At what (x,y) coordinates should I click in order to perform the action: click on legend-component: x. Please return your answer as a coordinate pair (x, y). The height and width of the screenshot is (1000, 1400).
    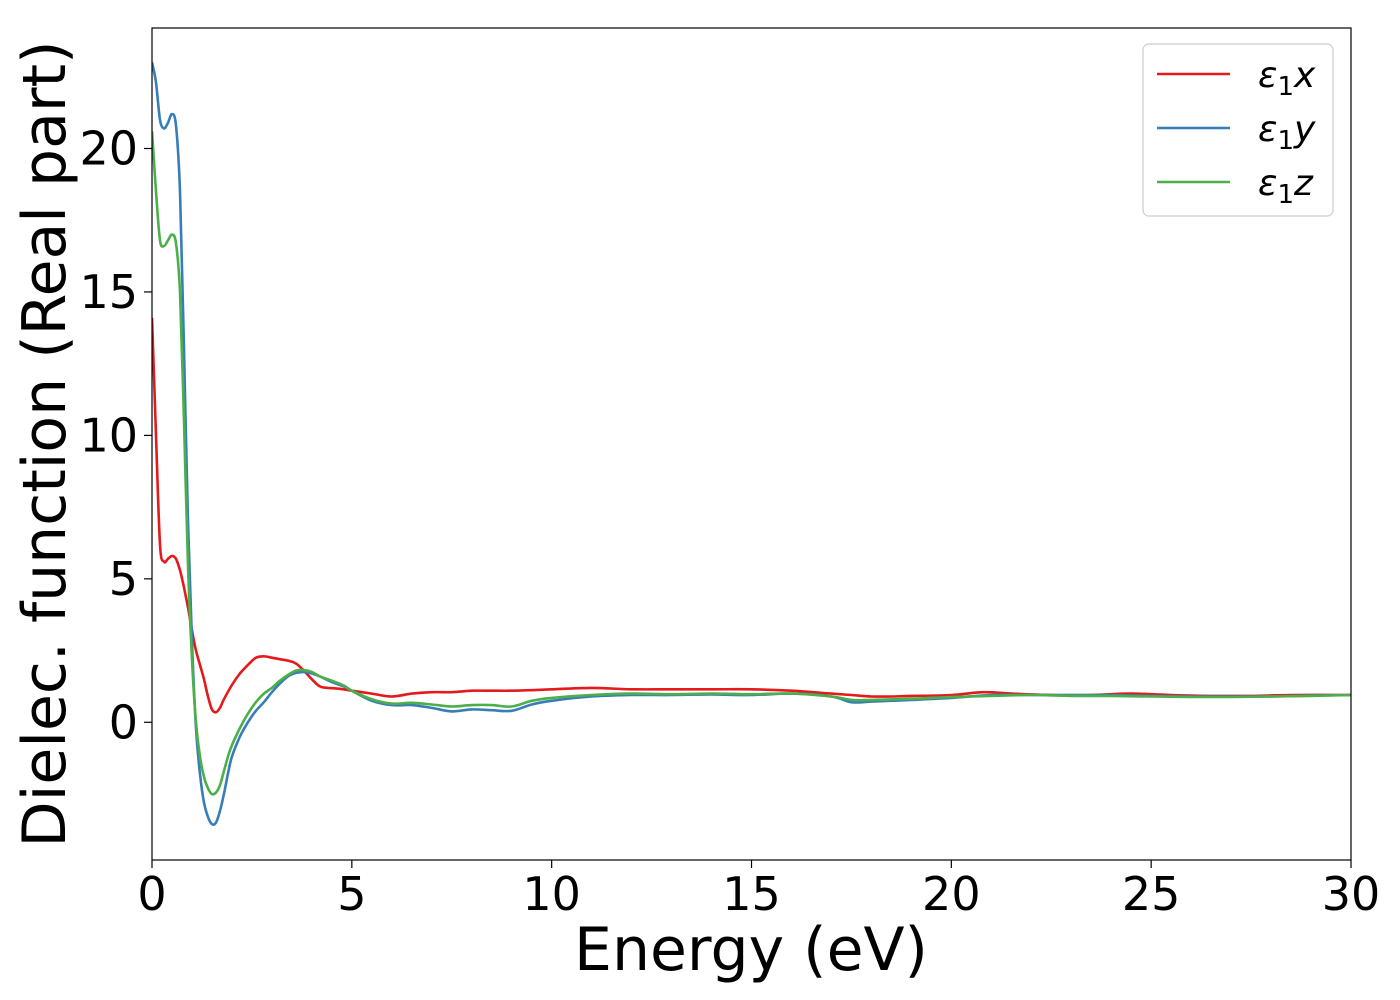
    Looking at the image, I should click on (1304, 75).